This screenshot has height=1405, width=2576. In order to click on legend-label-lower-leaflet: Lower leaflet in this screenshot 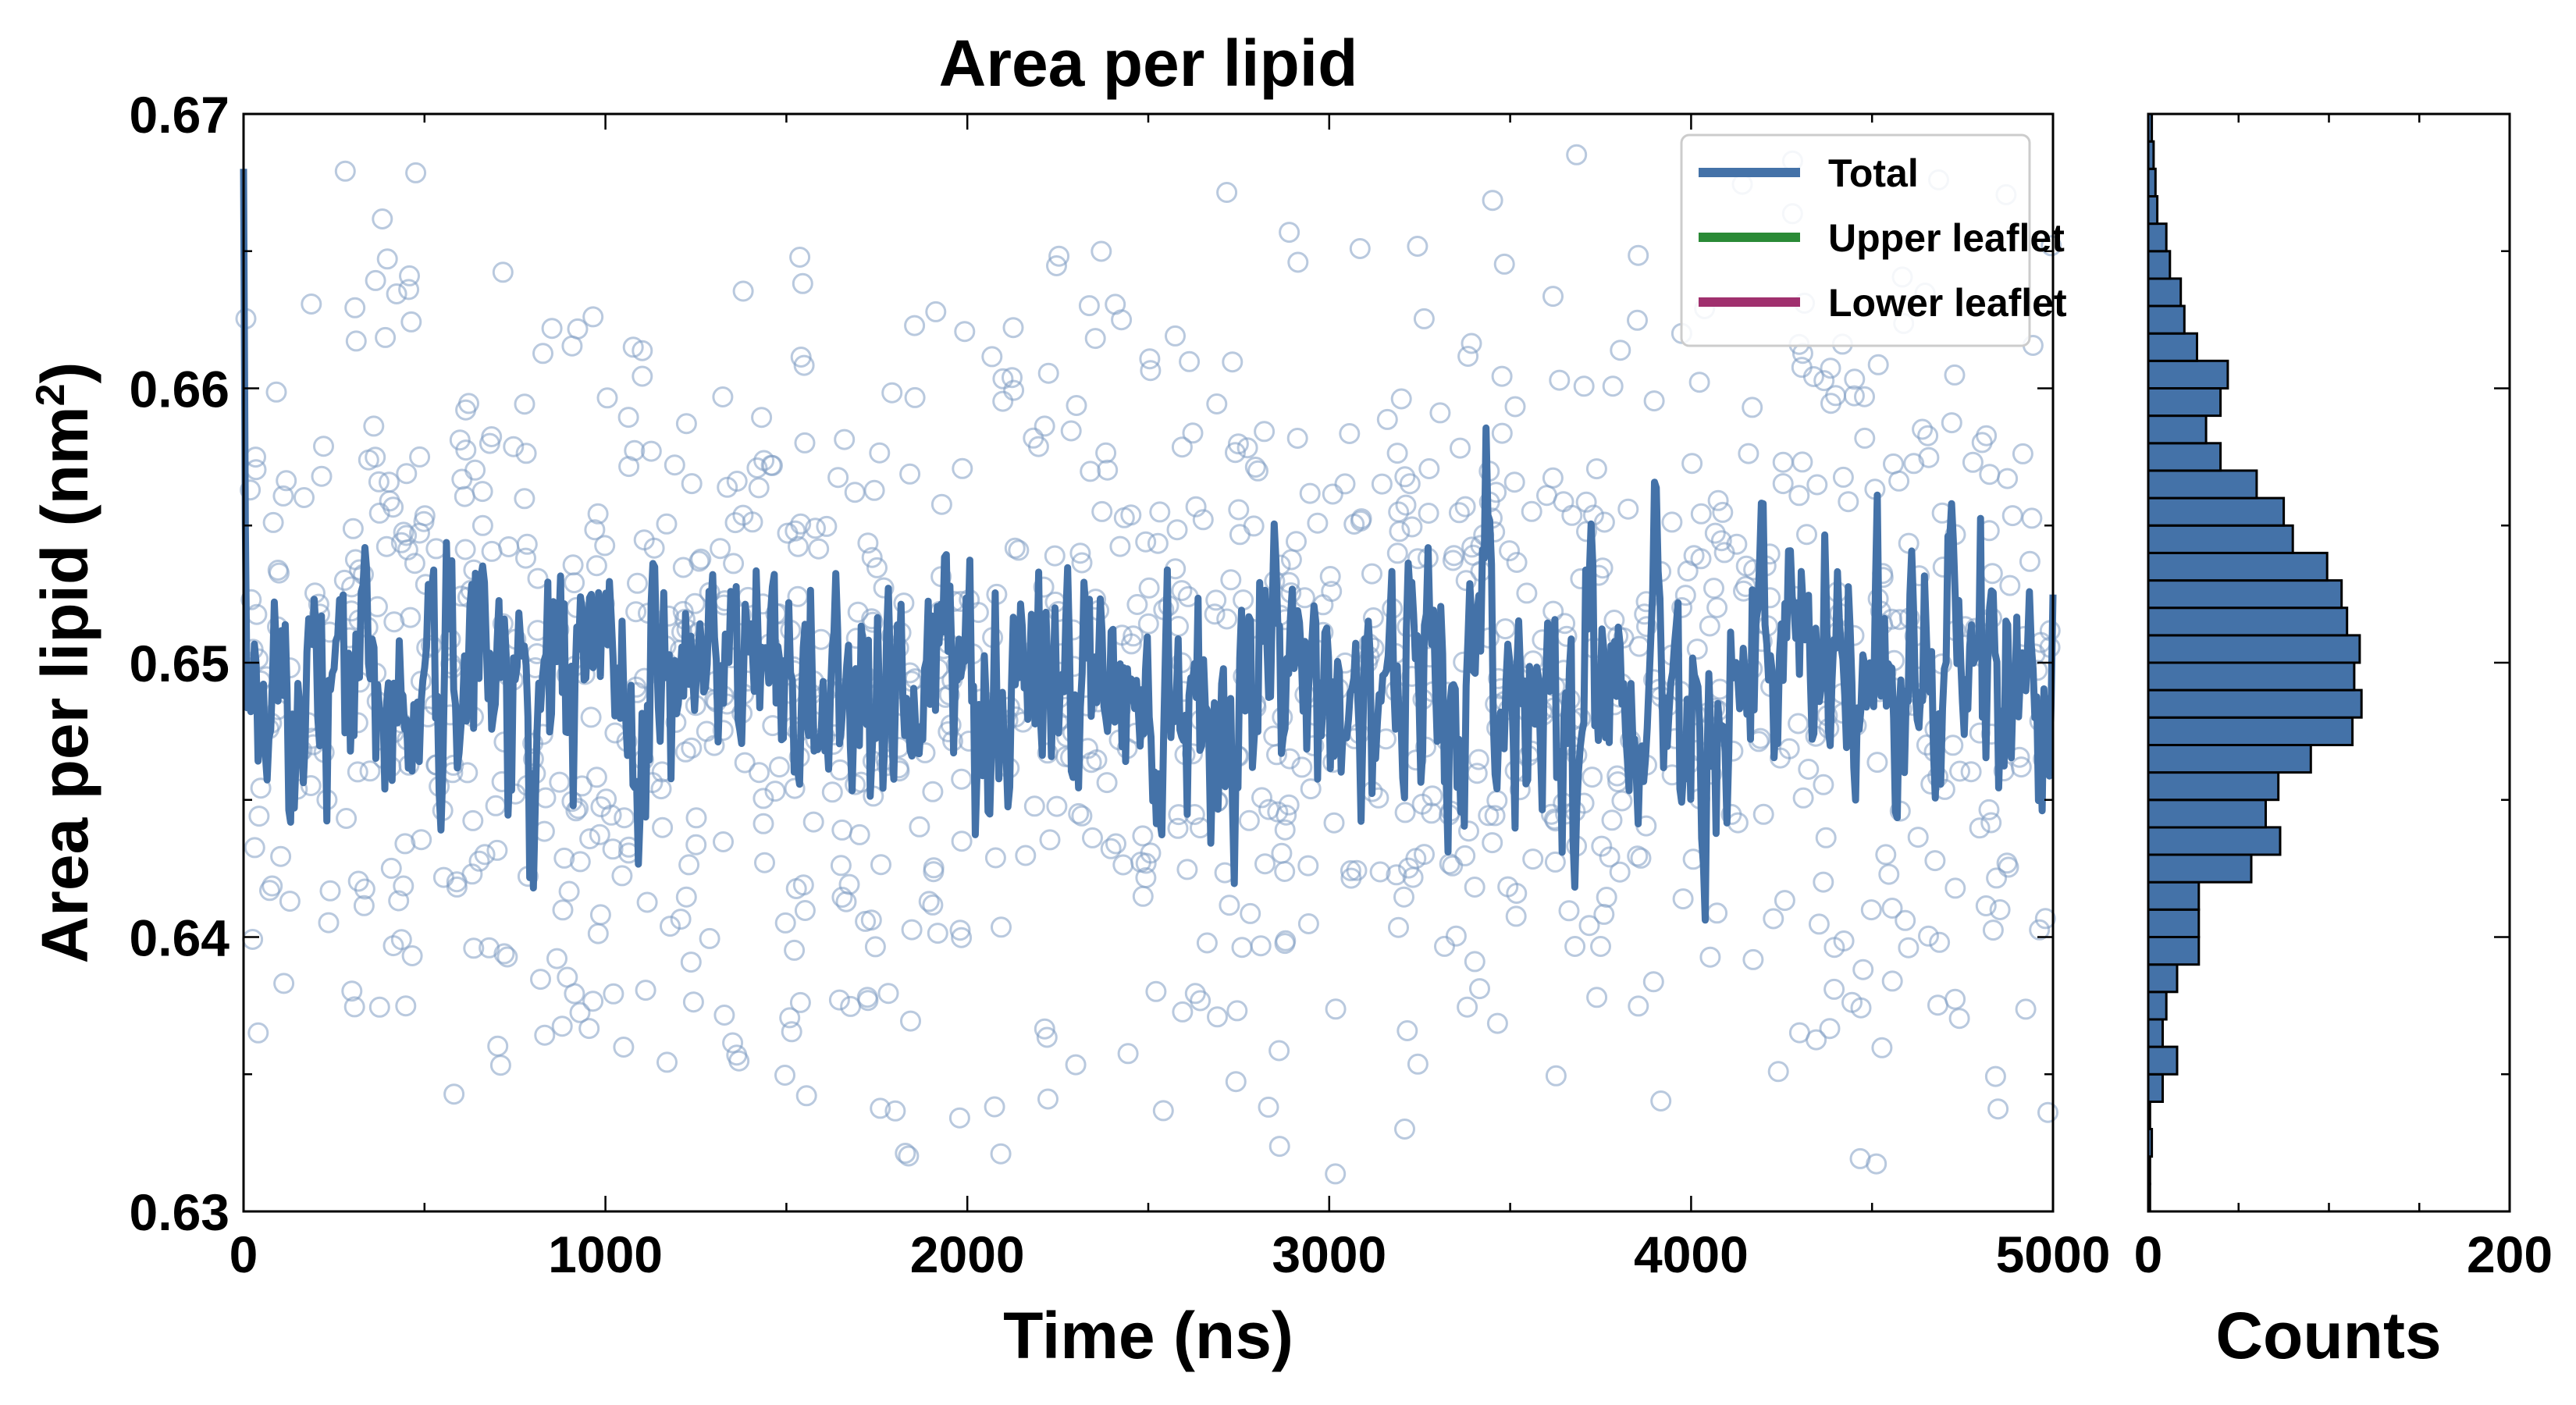, I will do `click(1947, 303)`.